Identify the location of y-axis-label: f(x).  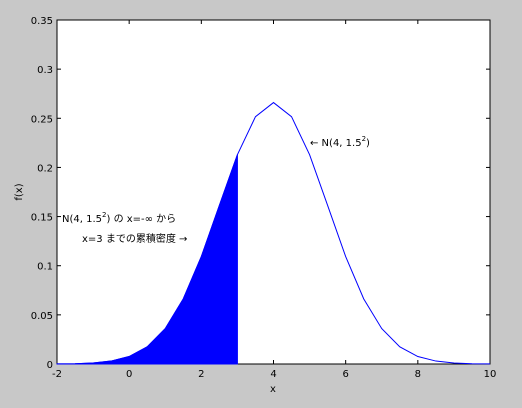
(19, 191).